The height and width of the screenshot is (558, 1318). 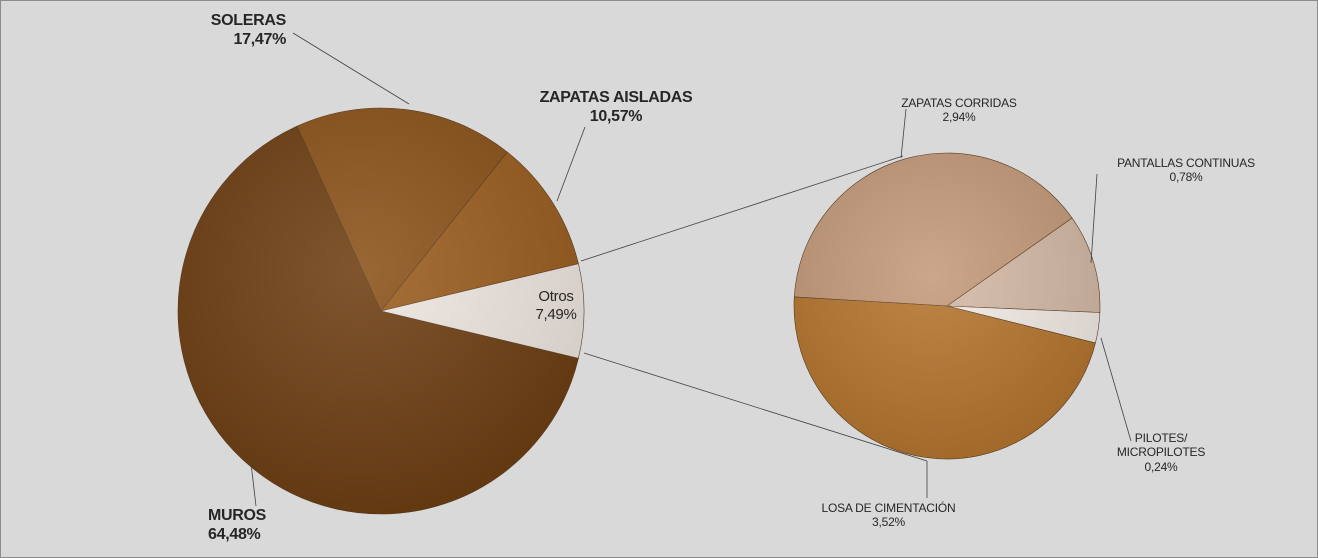 What do you see at coordinates (219, 30) in the screenshot?
I see `data-label: SOLERAS 17,47%` at bounding box center [219, 30].